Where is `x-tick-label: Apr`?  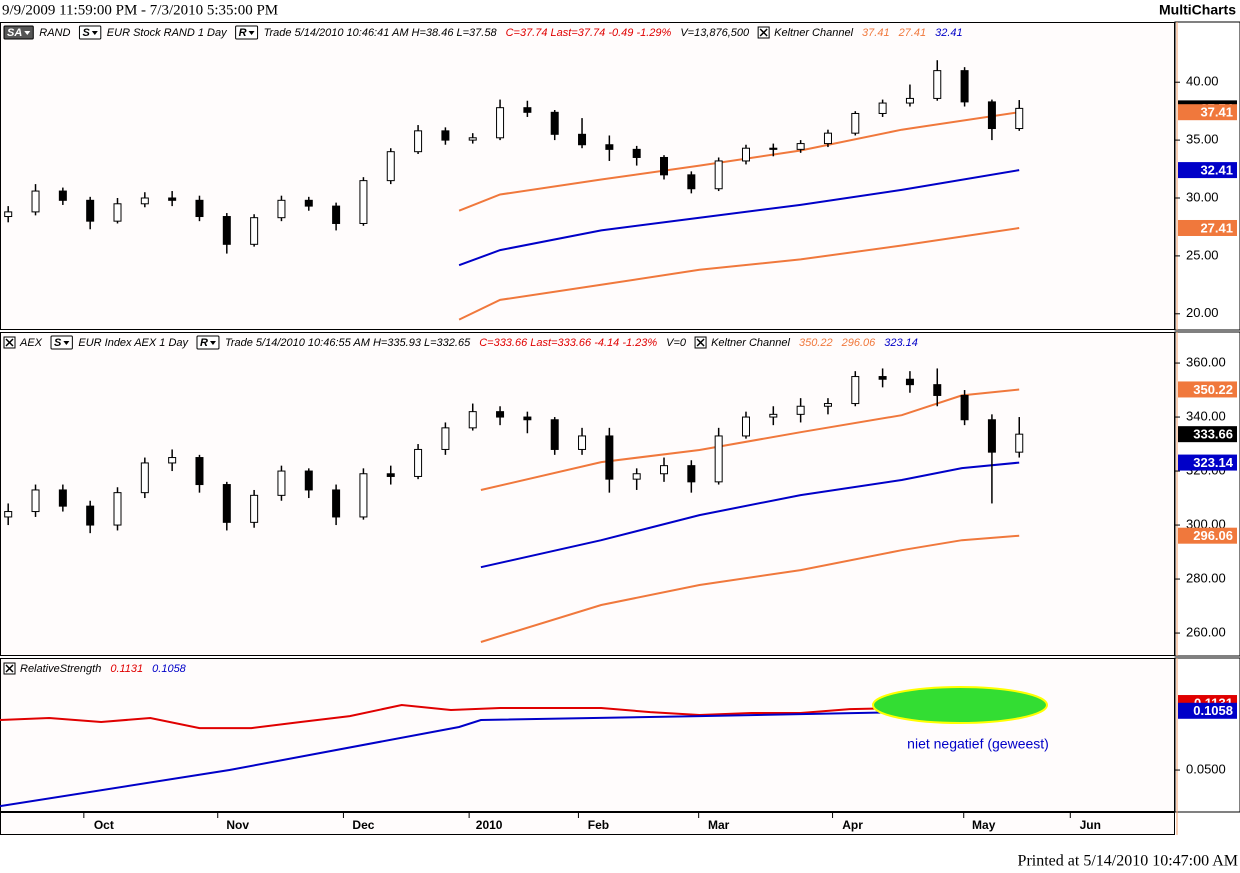
x-tick-label: Apr is located at coordinates (852, 825).